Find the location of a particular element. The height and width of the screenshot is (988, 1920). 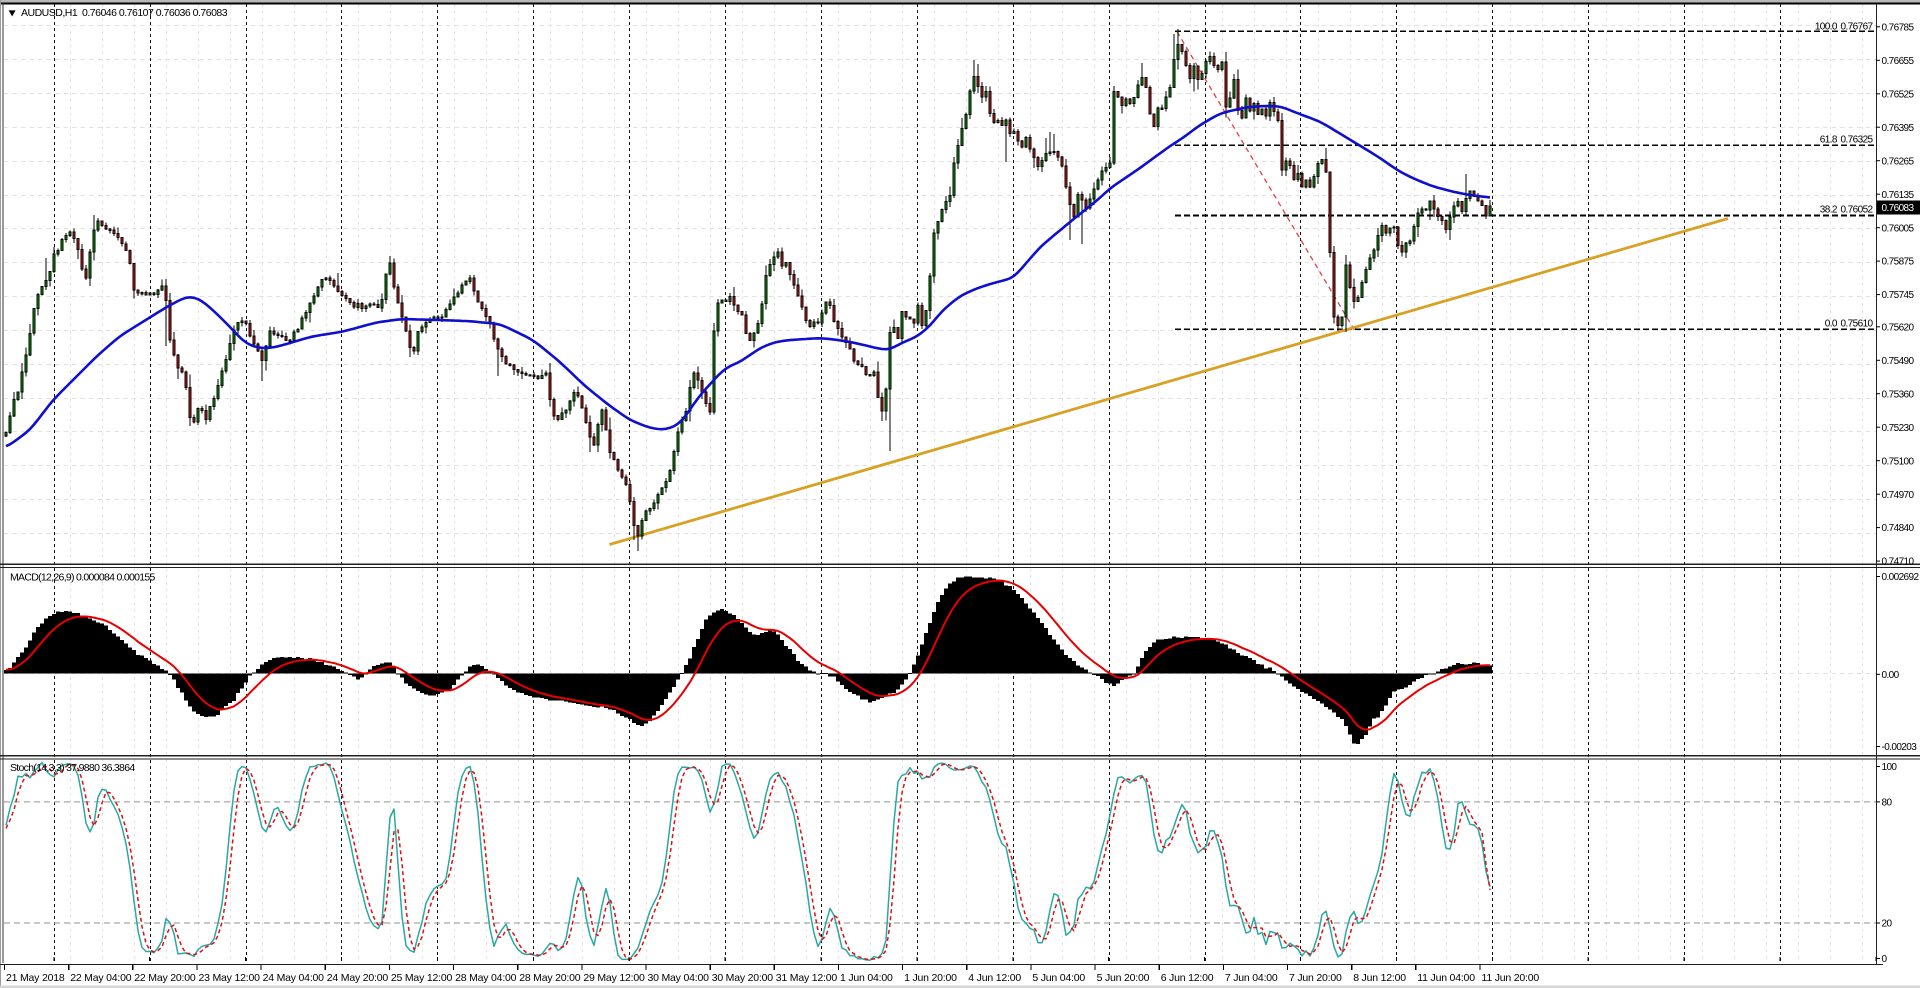

svg-text: 0.75100 is located at coordinates (1898, 461).